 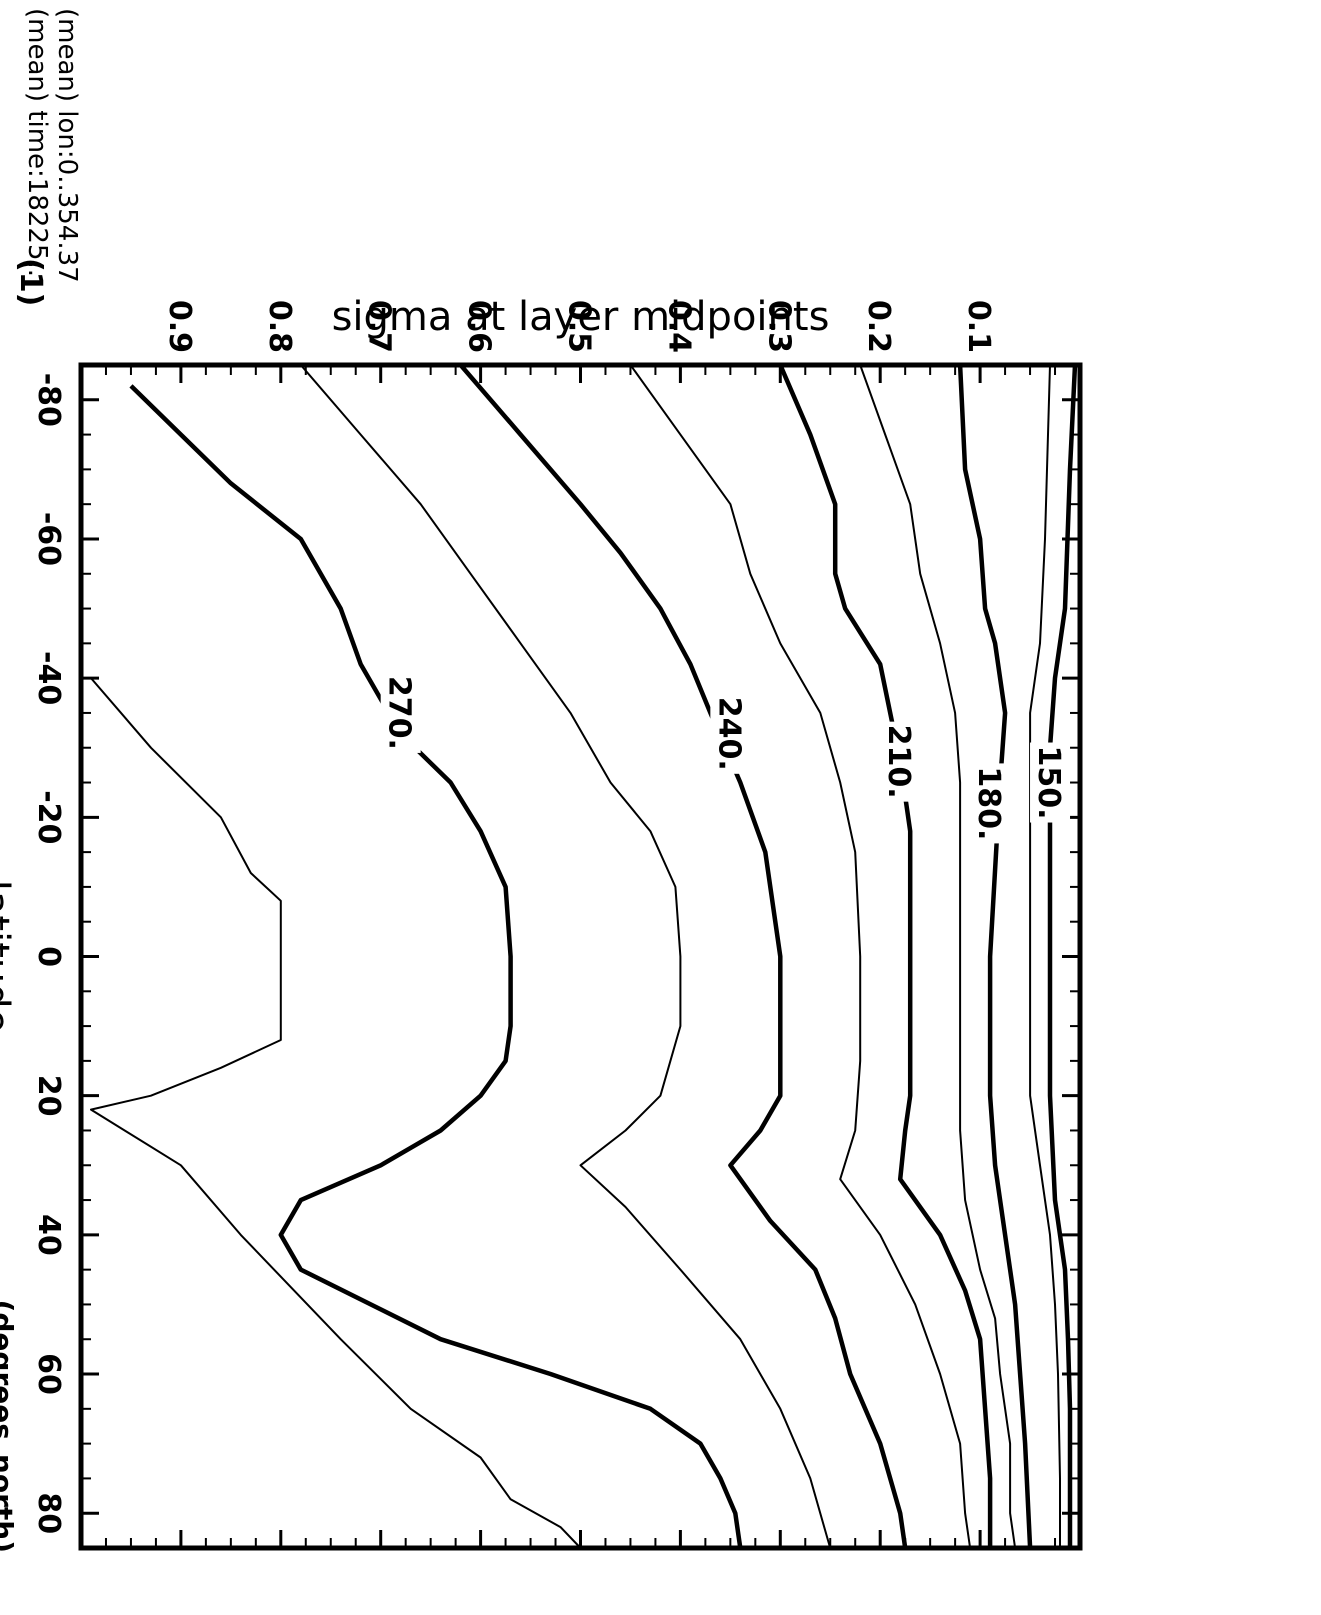 I want to click on x-tick-label: 40, so click(x=48, y=1235).